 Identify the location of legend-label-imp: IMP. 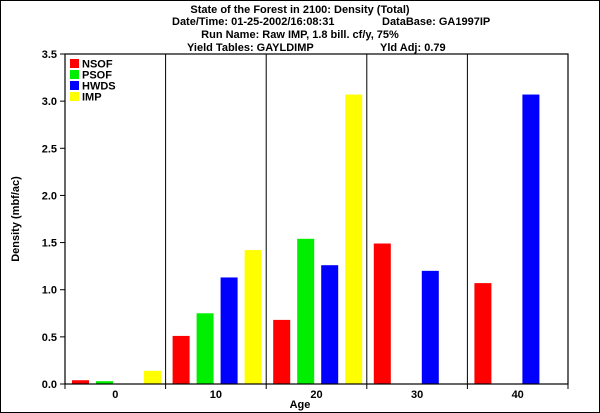
(92, 98).